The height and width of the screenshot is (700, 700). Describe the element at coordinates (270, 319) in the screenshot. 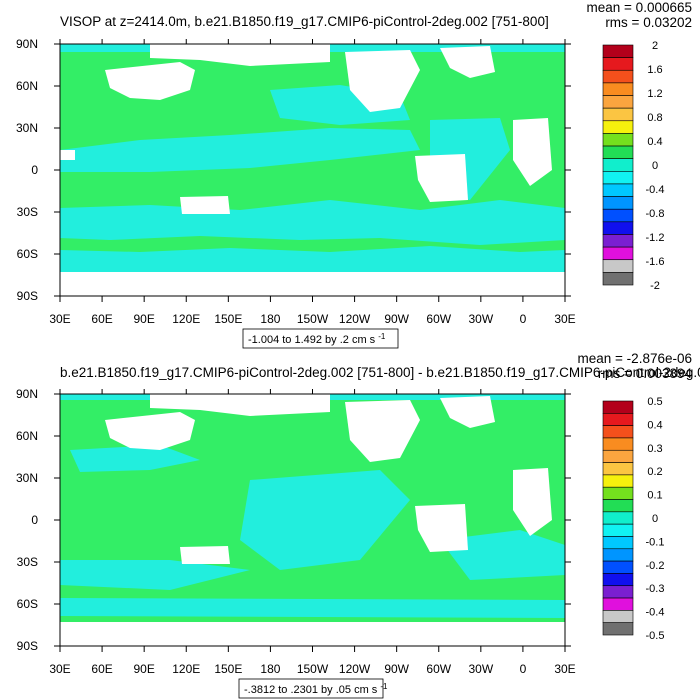

I see `panel-1-x-tick-label: 180` at that location.